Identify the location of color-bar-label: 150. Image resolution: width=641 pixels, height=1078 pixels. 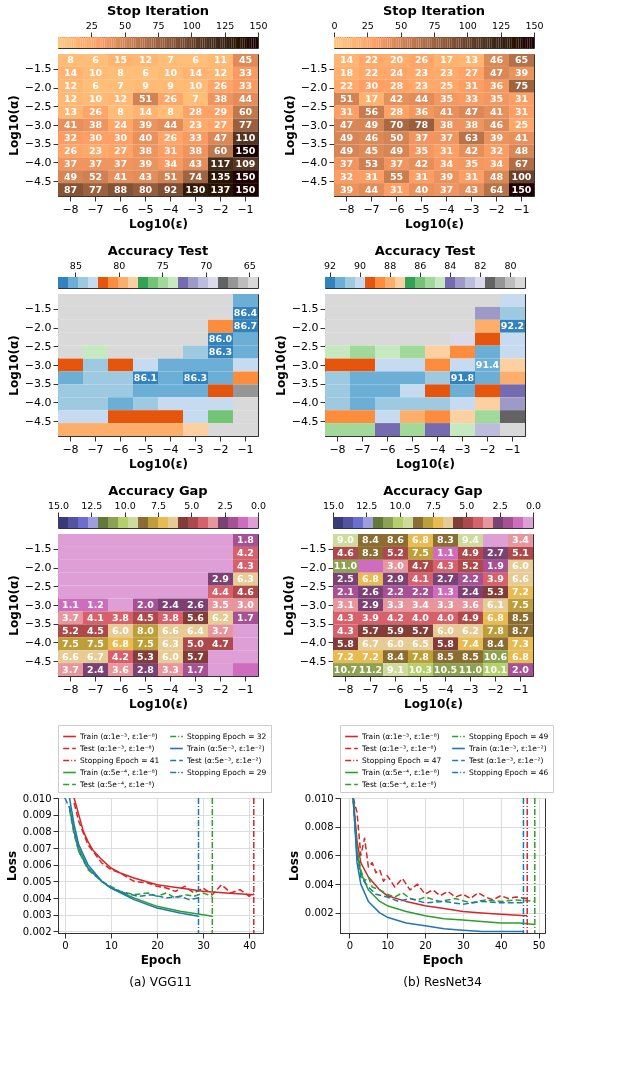
(534, 25).